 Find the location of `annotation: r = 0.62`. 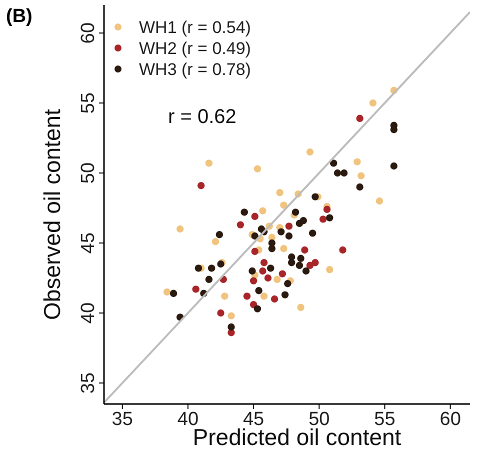

annotation: r = 0.62 is located at coordinates (202, 117).